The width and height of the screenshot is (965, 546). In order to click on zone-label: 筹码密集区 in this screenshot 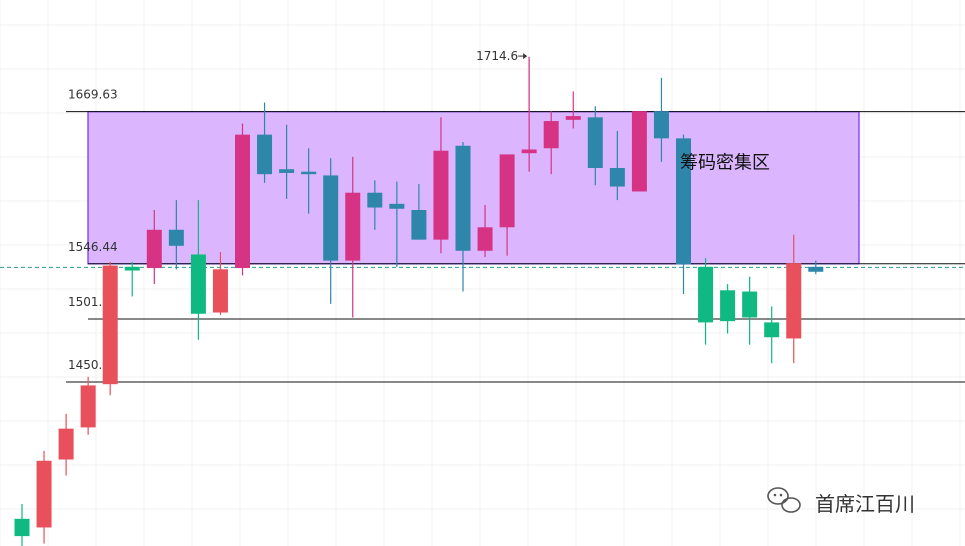, I will do `click(725, 163)`.